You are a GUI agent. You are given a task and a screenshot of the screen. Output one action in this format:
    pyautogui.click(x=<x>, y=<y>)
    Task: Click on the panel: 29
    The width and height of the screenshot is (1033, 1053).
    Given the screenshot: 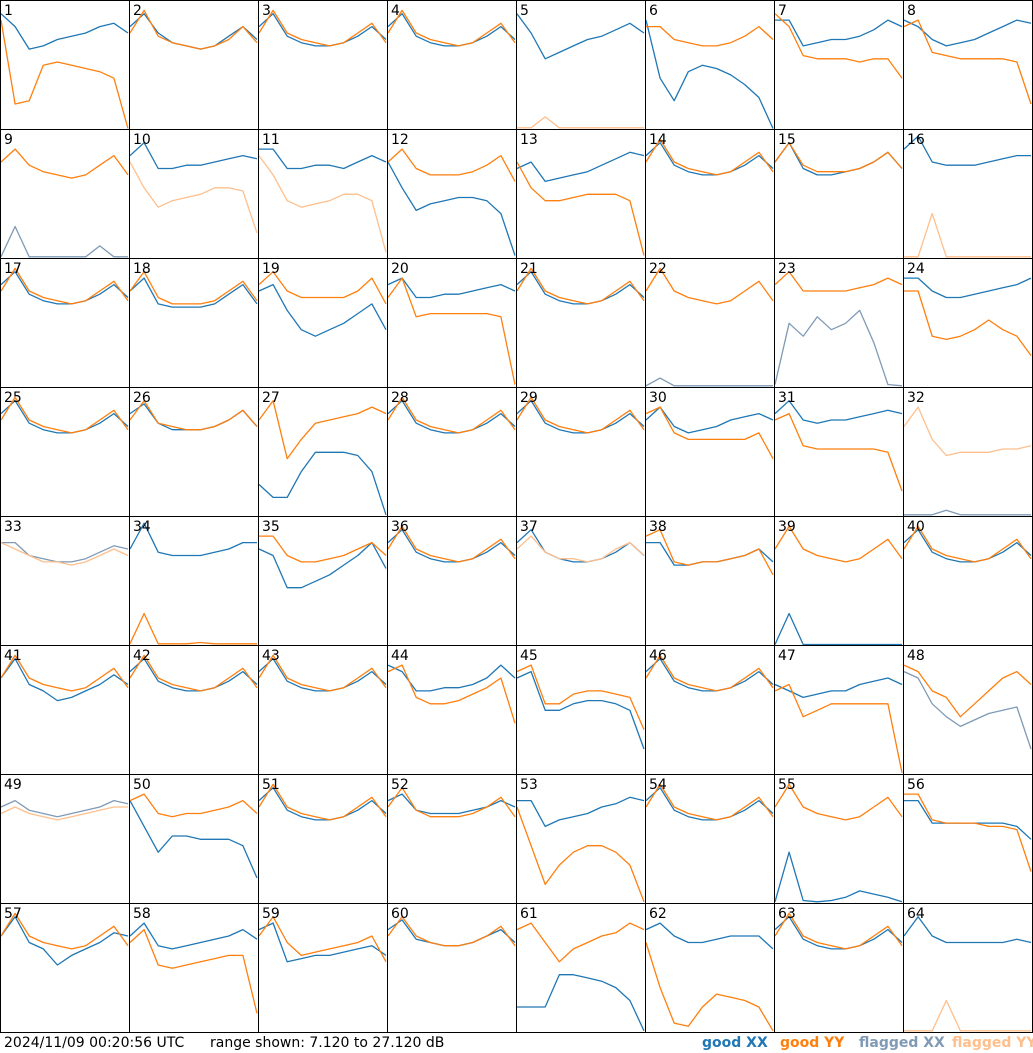 What is the action you would take?
    pyautogui.click(x=581, y=452)
    